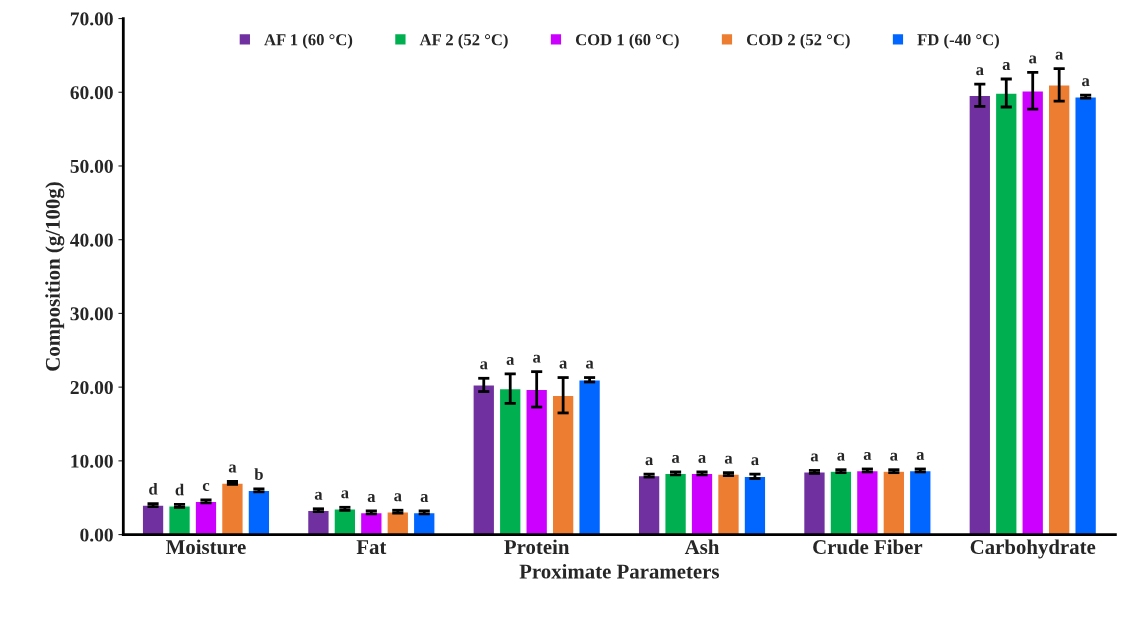  What do you see at coordinates (619, 571) in the screenshot?
I see `x-axis-title: Proximate Parameters` at bounding box center [619, 571].